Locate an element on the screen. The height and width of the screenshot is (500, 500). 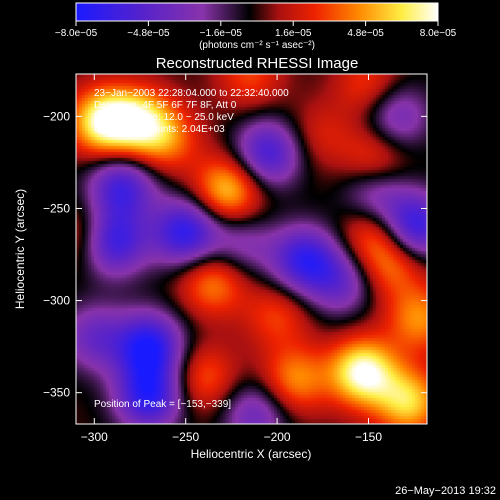
y-axis-label: Heliocentric Y (arcsec) is located at coordinates (20, 249).